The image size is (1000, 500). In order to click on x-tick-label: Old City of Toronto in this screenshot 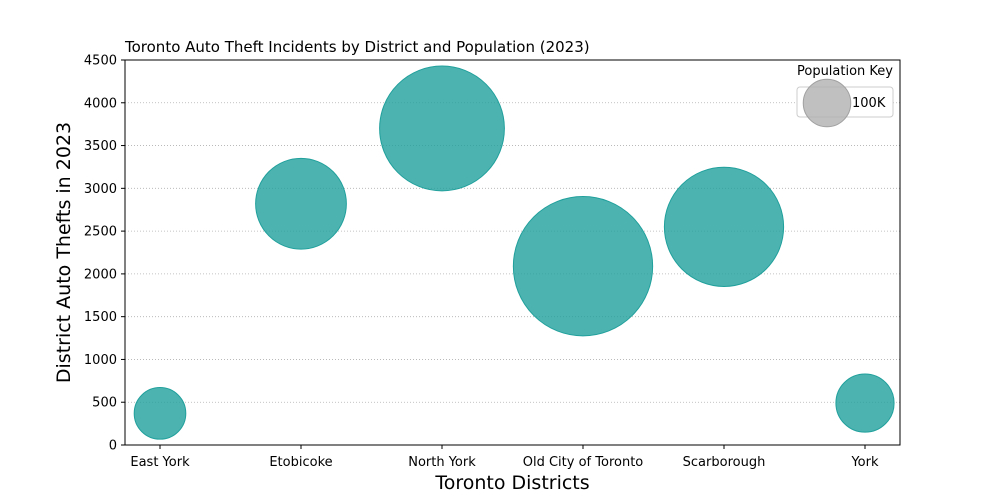, I will do `click(583, 462)`.